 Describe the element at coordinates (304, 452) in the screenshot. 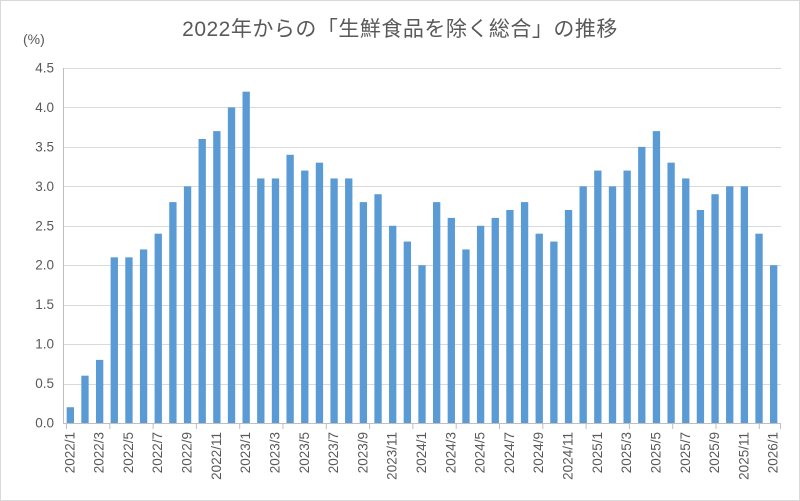

I see `x-tick-label: 2023/5` at that location.